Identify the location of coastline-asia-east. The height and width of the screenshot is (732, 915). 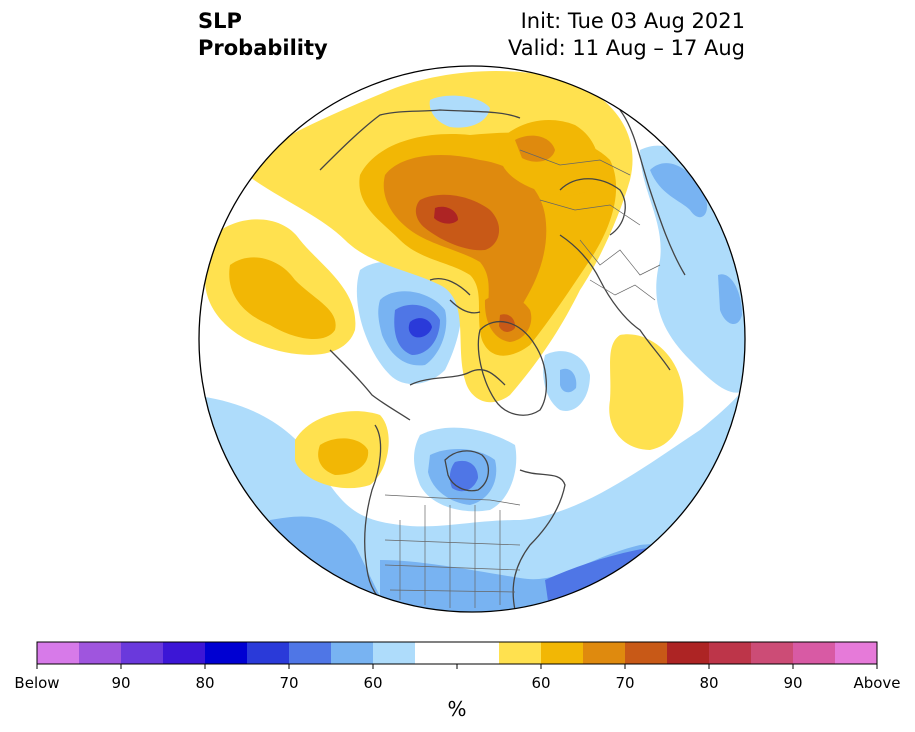
(652, 192).